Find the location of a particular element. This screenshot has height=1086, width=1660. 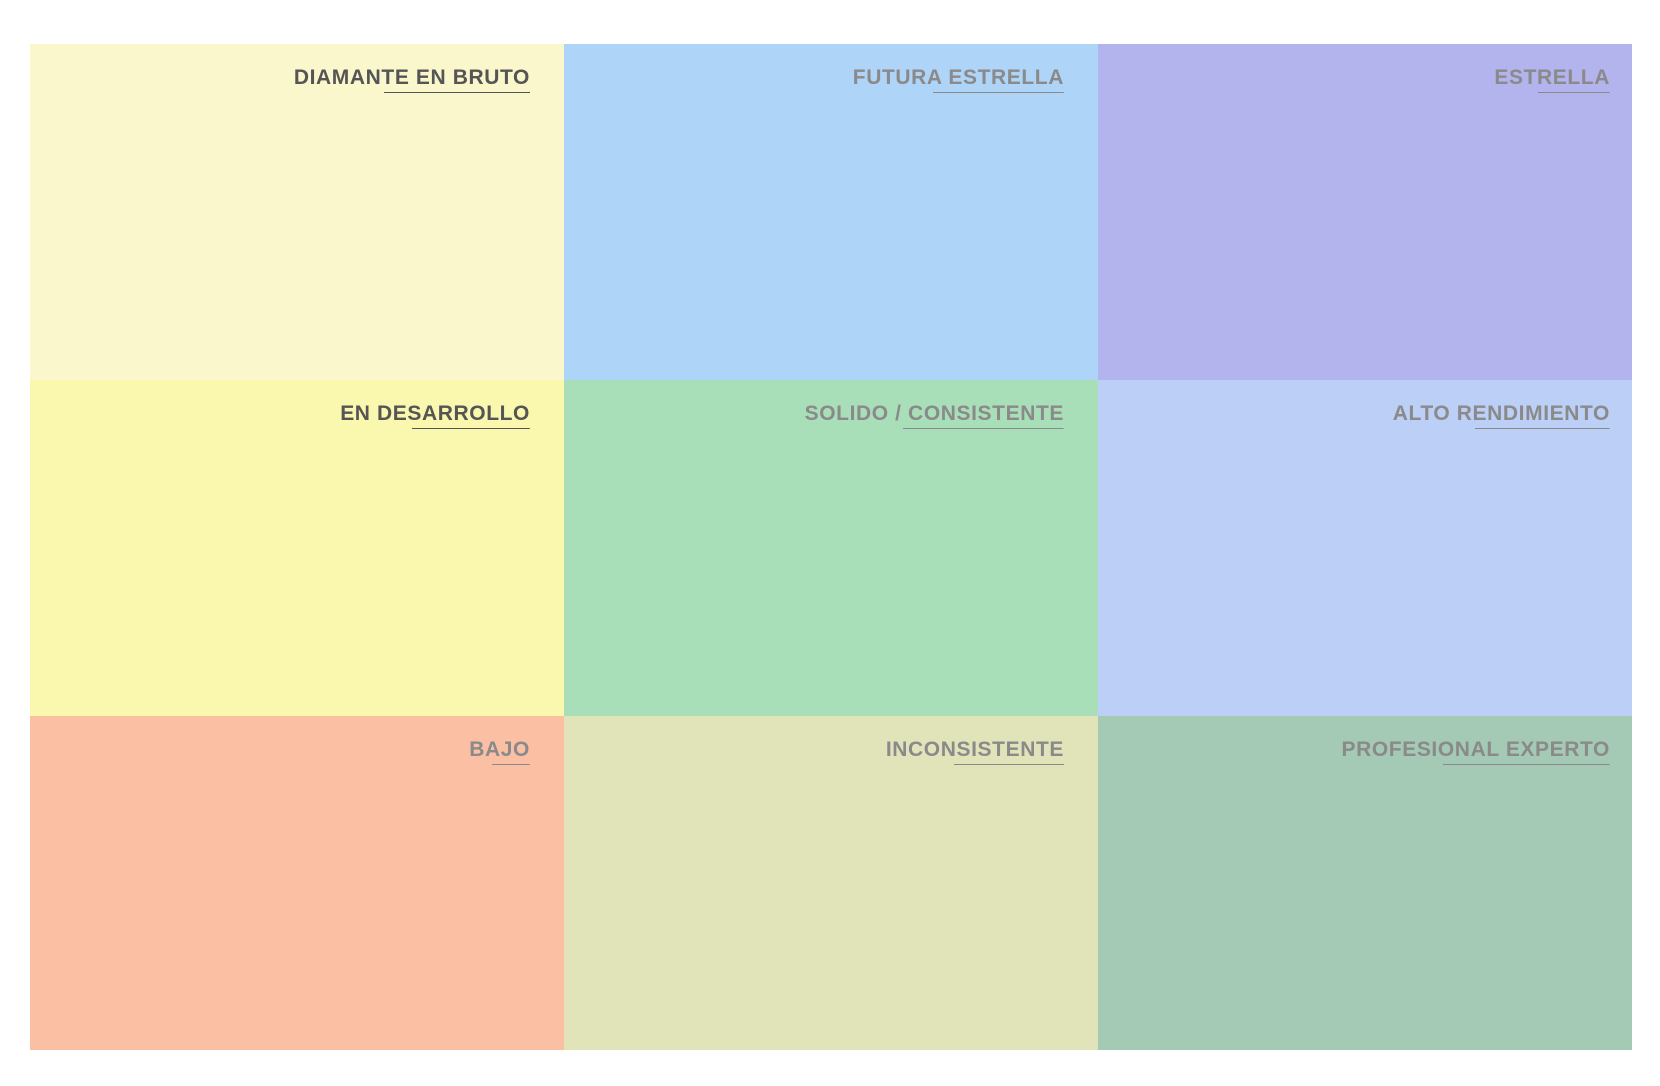

cell-label: BAJO is located at coordinates (499, 751).